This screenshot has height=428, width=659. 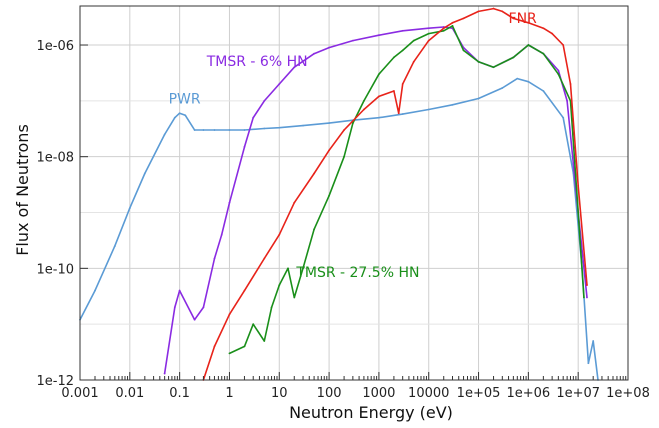 What do you see at coordinates (578, 393) in the screenshot?
I see `x-tick-label: 1e+07` at bounding box center [578, 393].